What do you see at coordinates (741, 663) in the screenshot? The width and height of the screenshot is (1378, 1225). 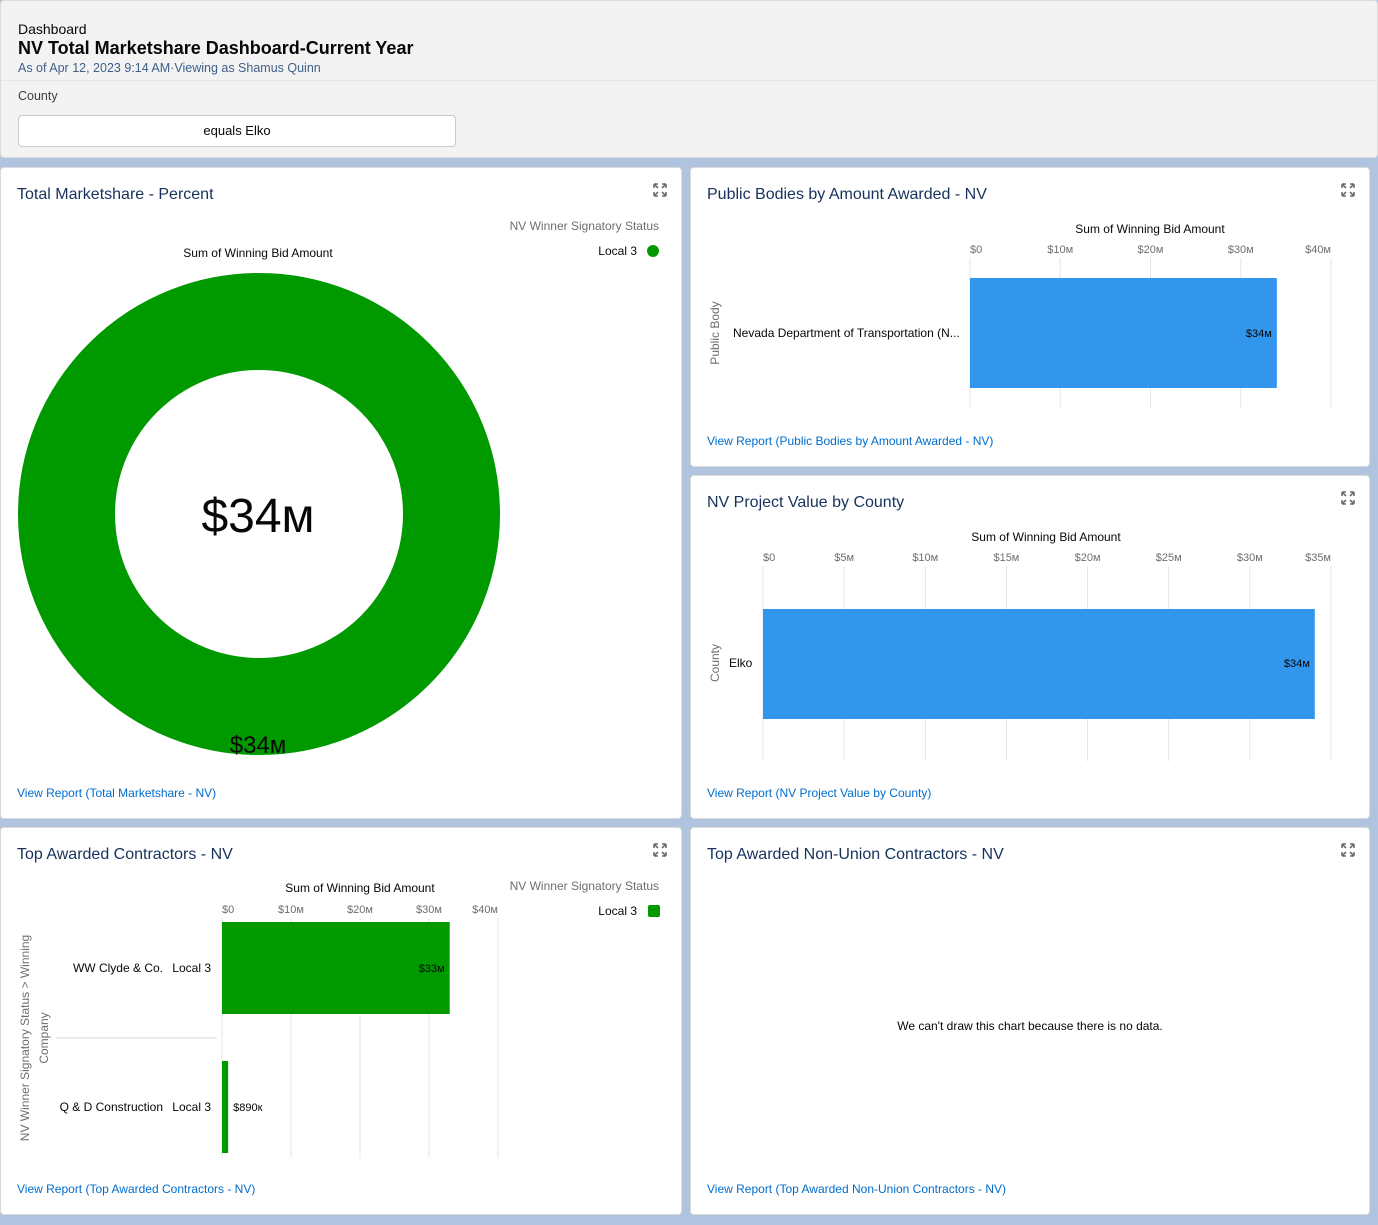 I see `category-label: Elko` at bounding box center [741, 663].